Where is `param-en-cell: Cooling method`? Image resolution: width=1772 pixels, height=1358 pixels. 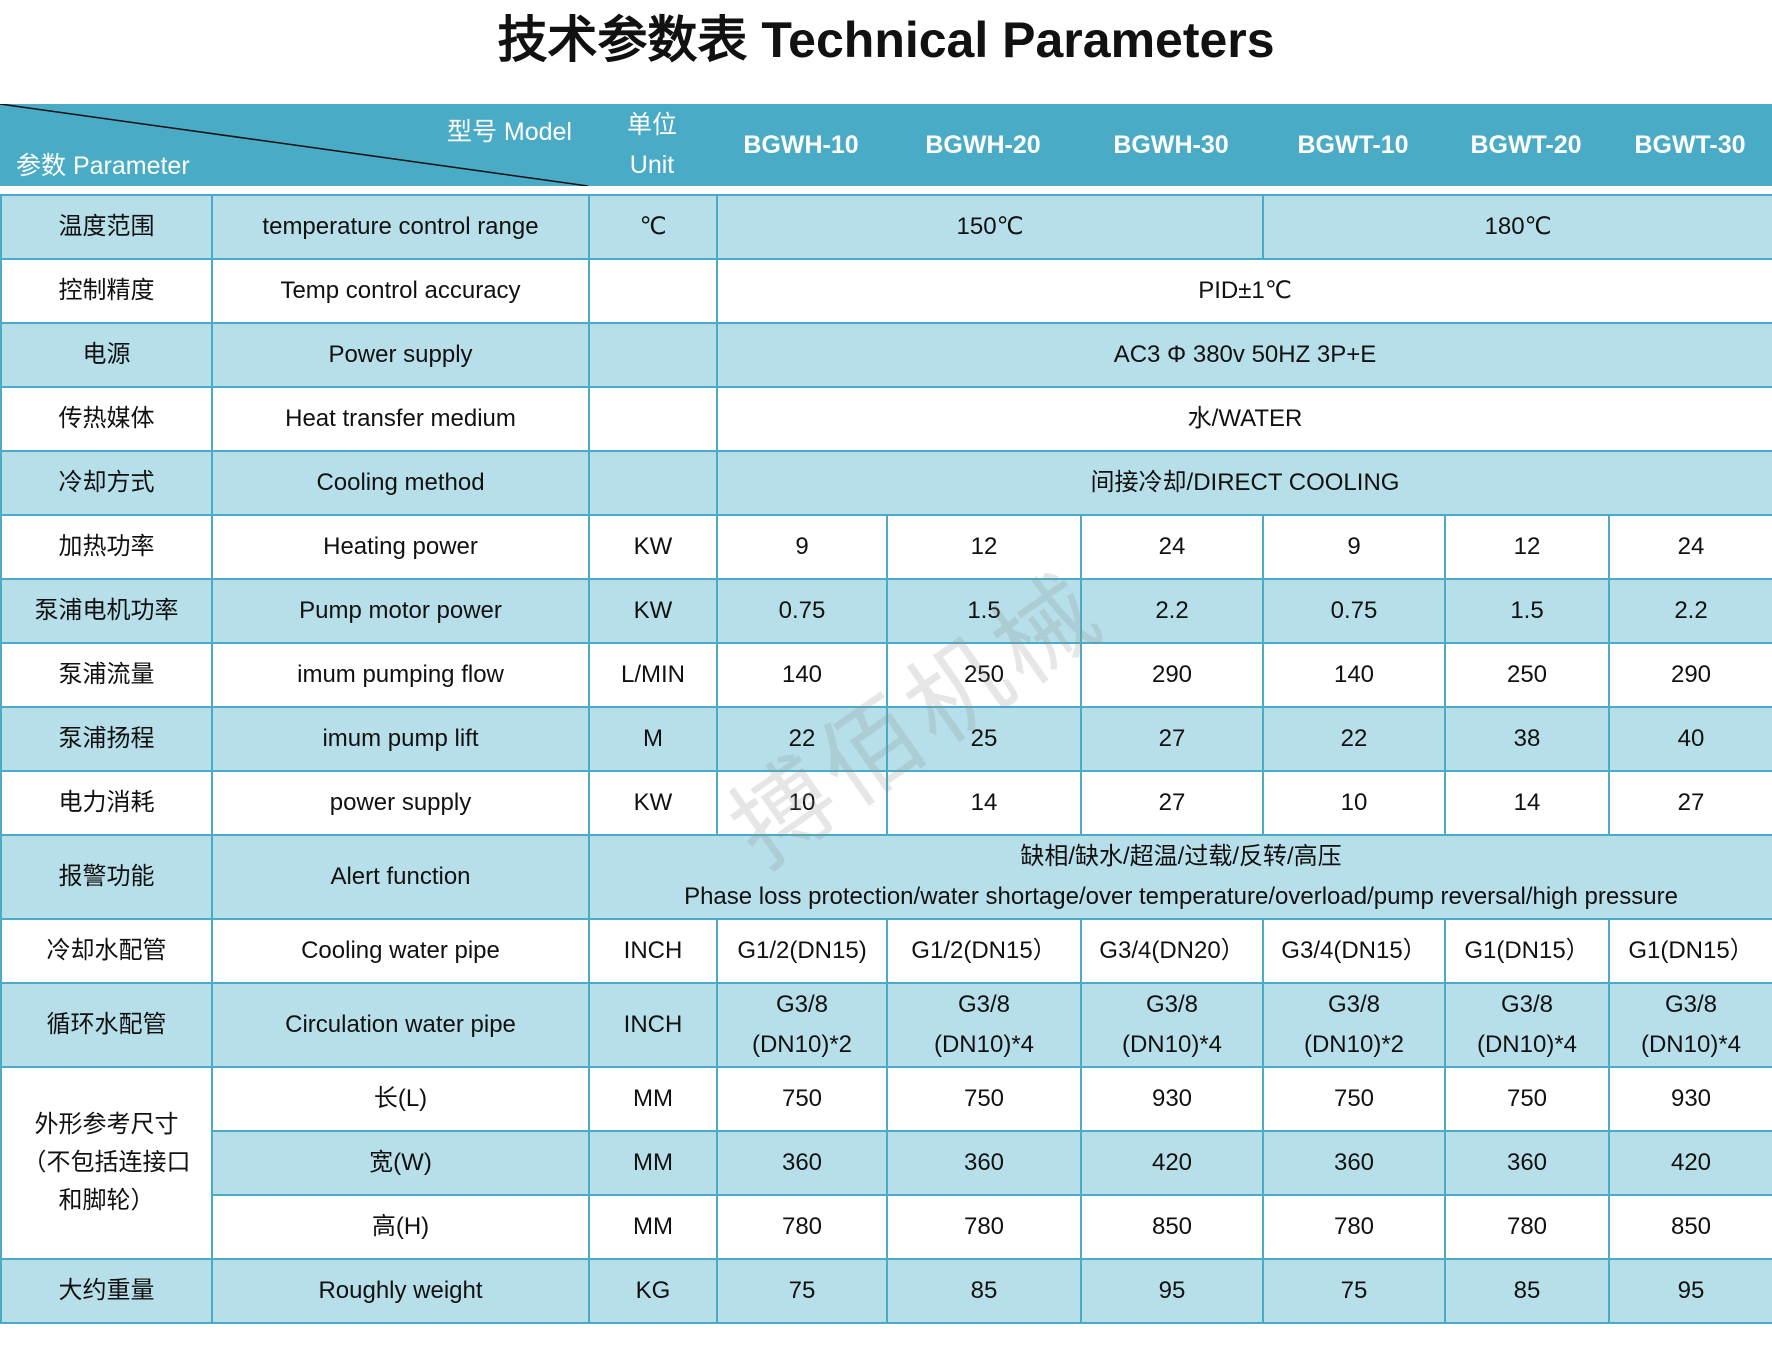
param-en-cell: Cooling method is located at coordinates (400, 483).